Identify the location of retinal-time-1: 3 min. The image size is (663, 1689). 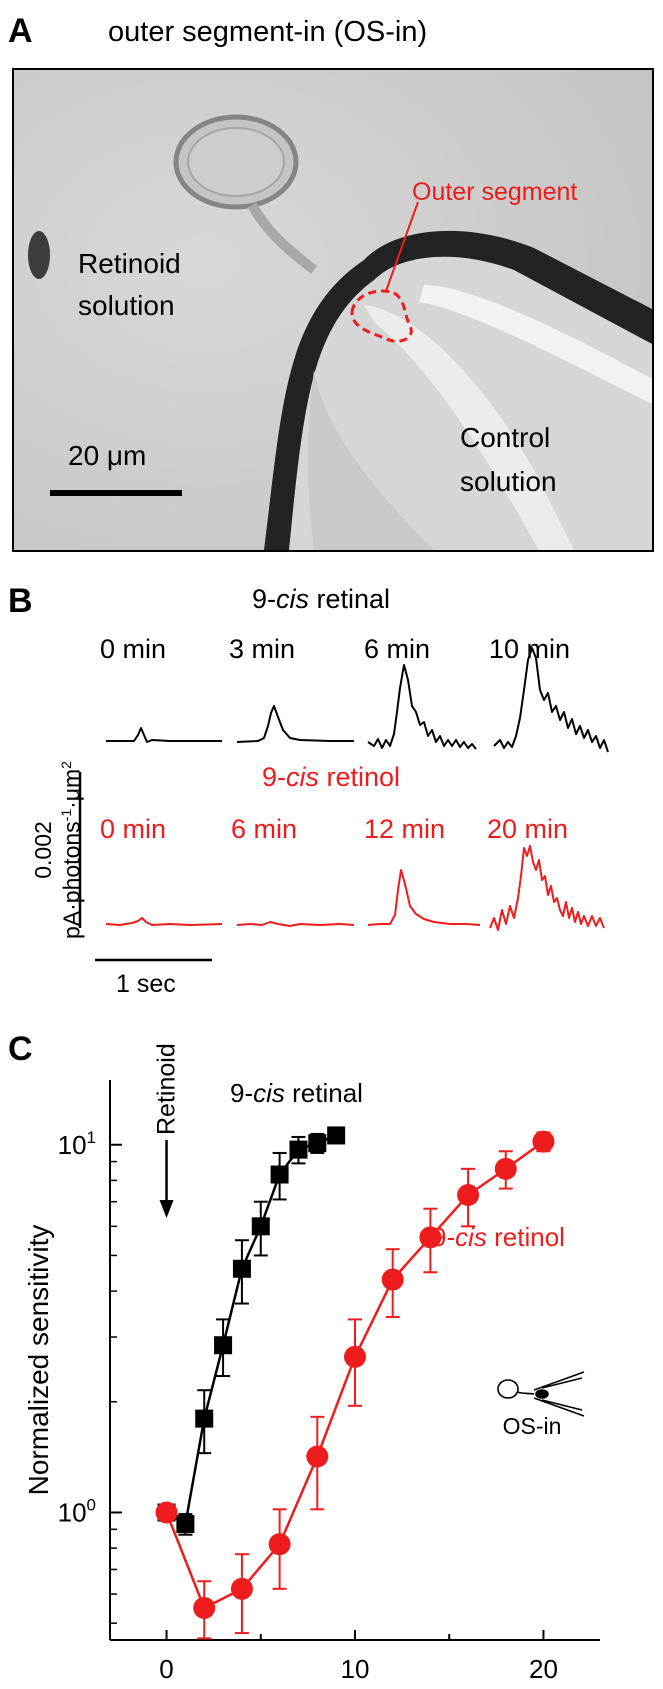
(262, 649).